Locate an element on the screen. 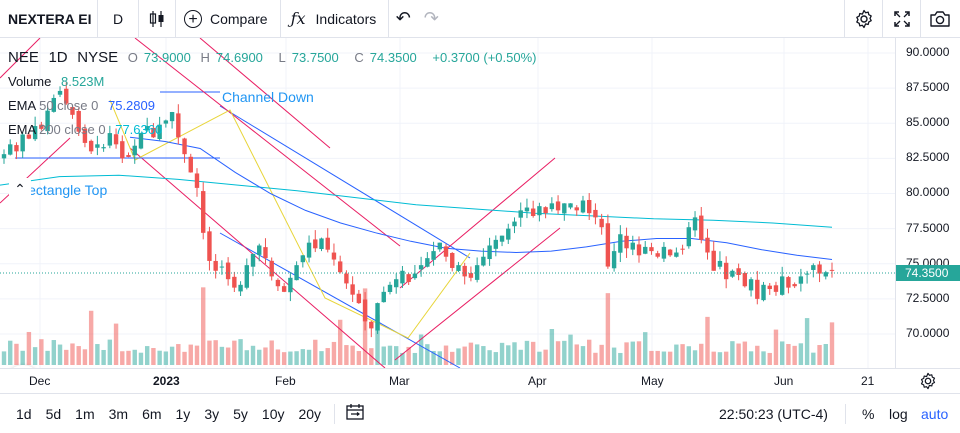  auto-toggle: auto is located at coordinates (935, 413).